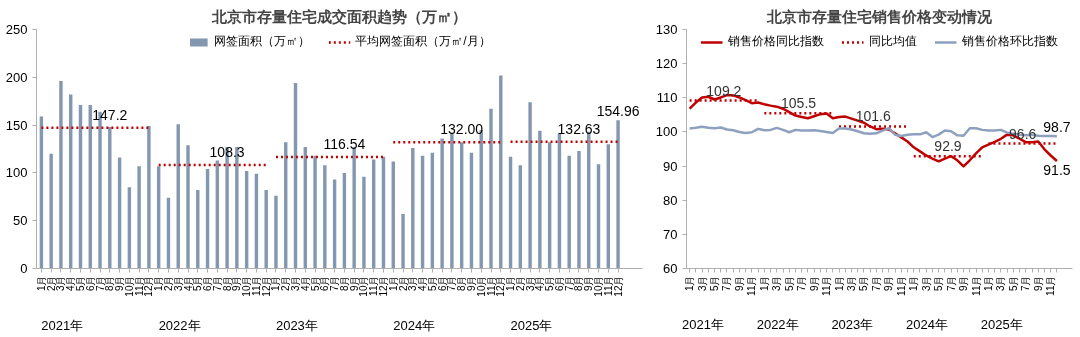 This screenshot has width=1080, height=337. What do you see at coordinates (1001, 324) in the screenshot?
I see `text: 2025年` at bounding box center [1001, 324].